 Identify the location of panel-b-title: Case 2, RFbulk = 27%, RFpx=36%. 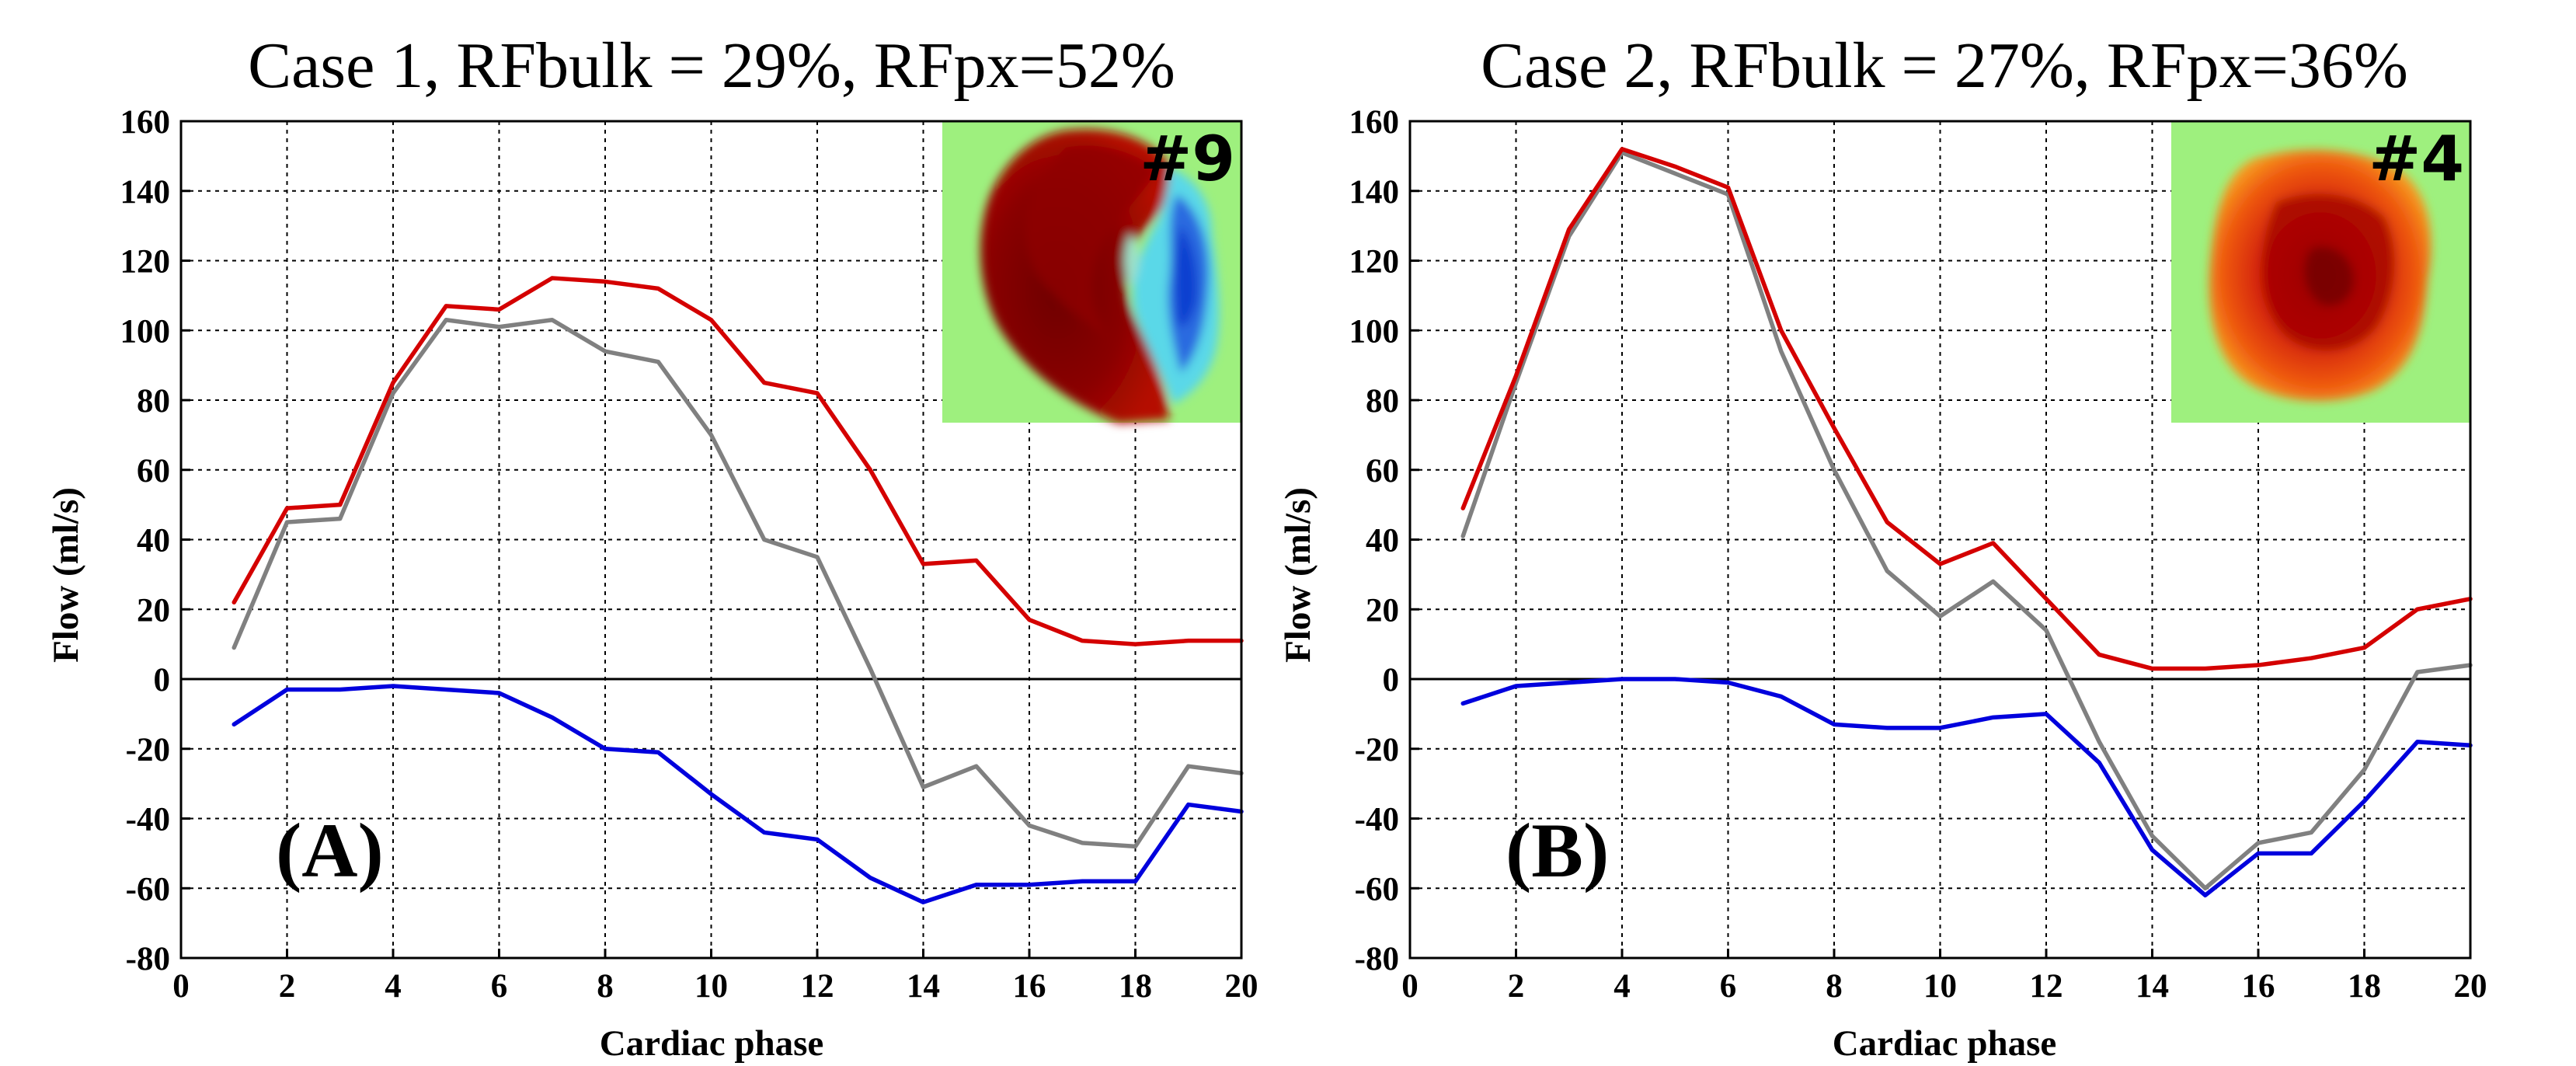
(1945, 66).